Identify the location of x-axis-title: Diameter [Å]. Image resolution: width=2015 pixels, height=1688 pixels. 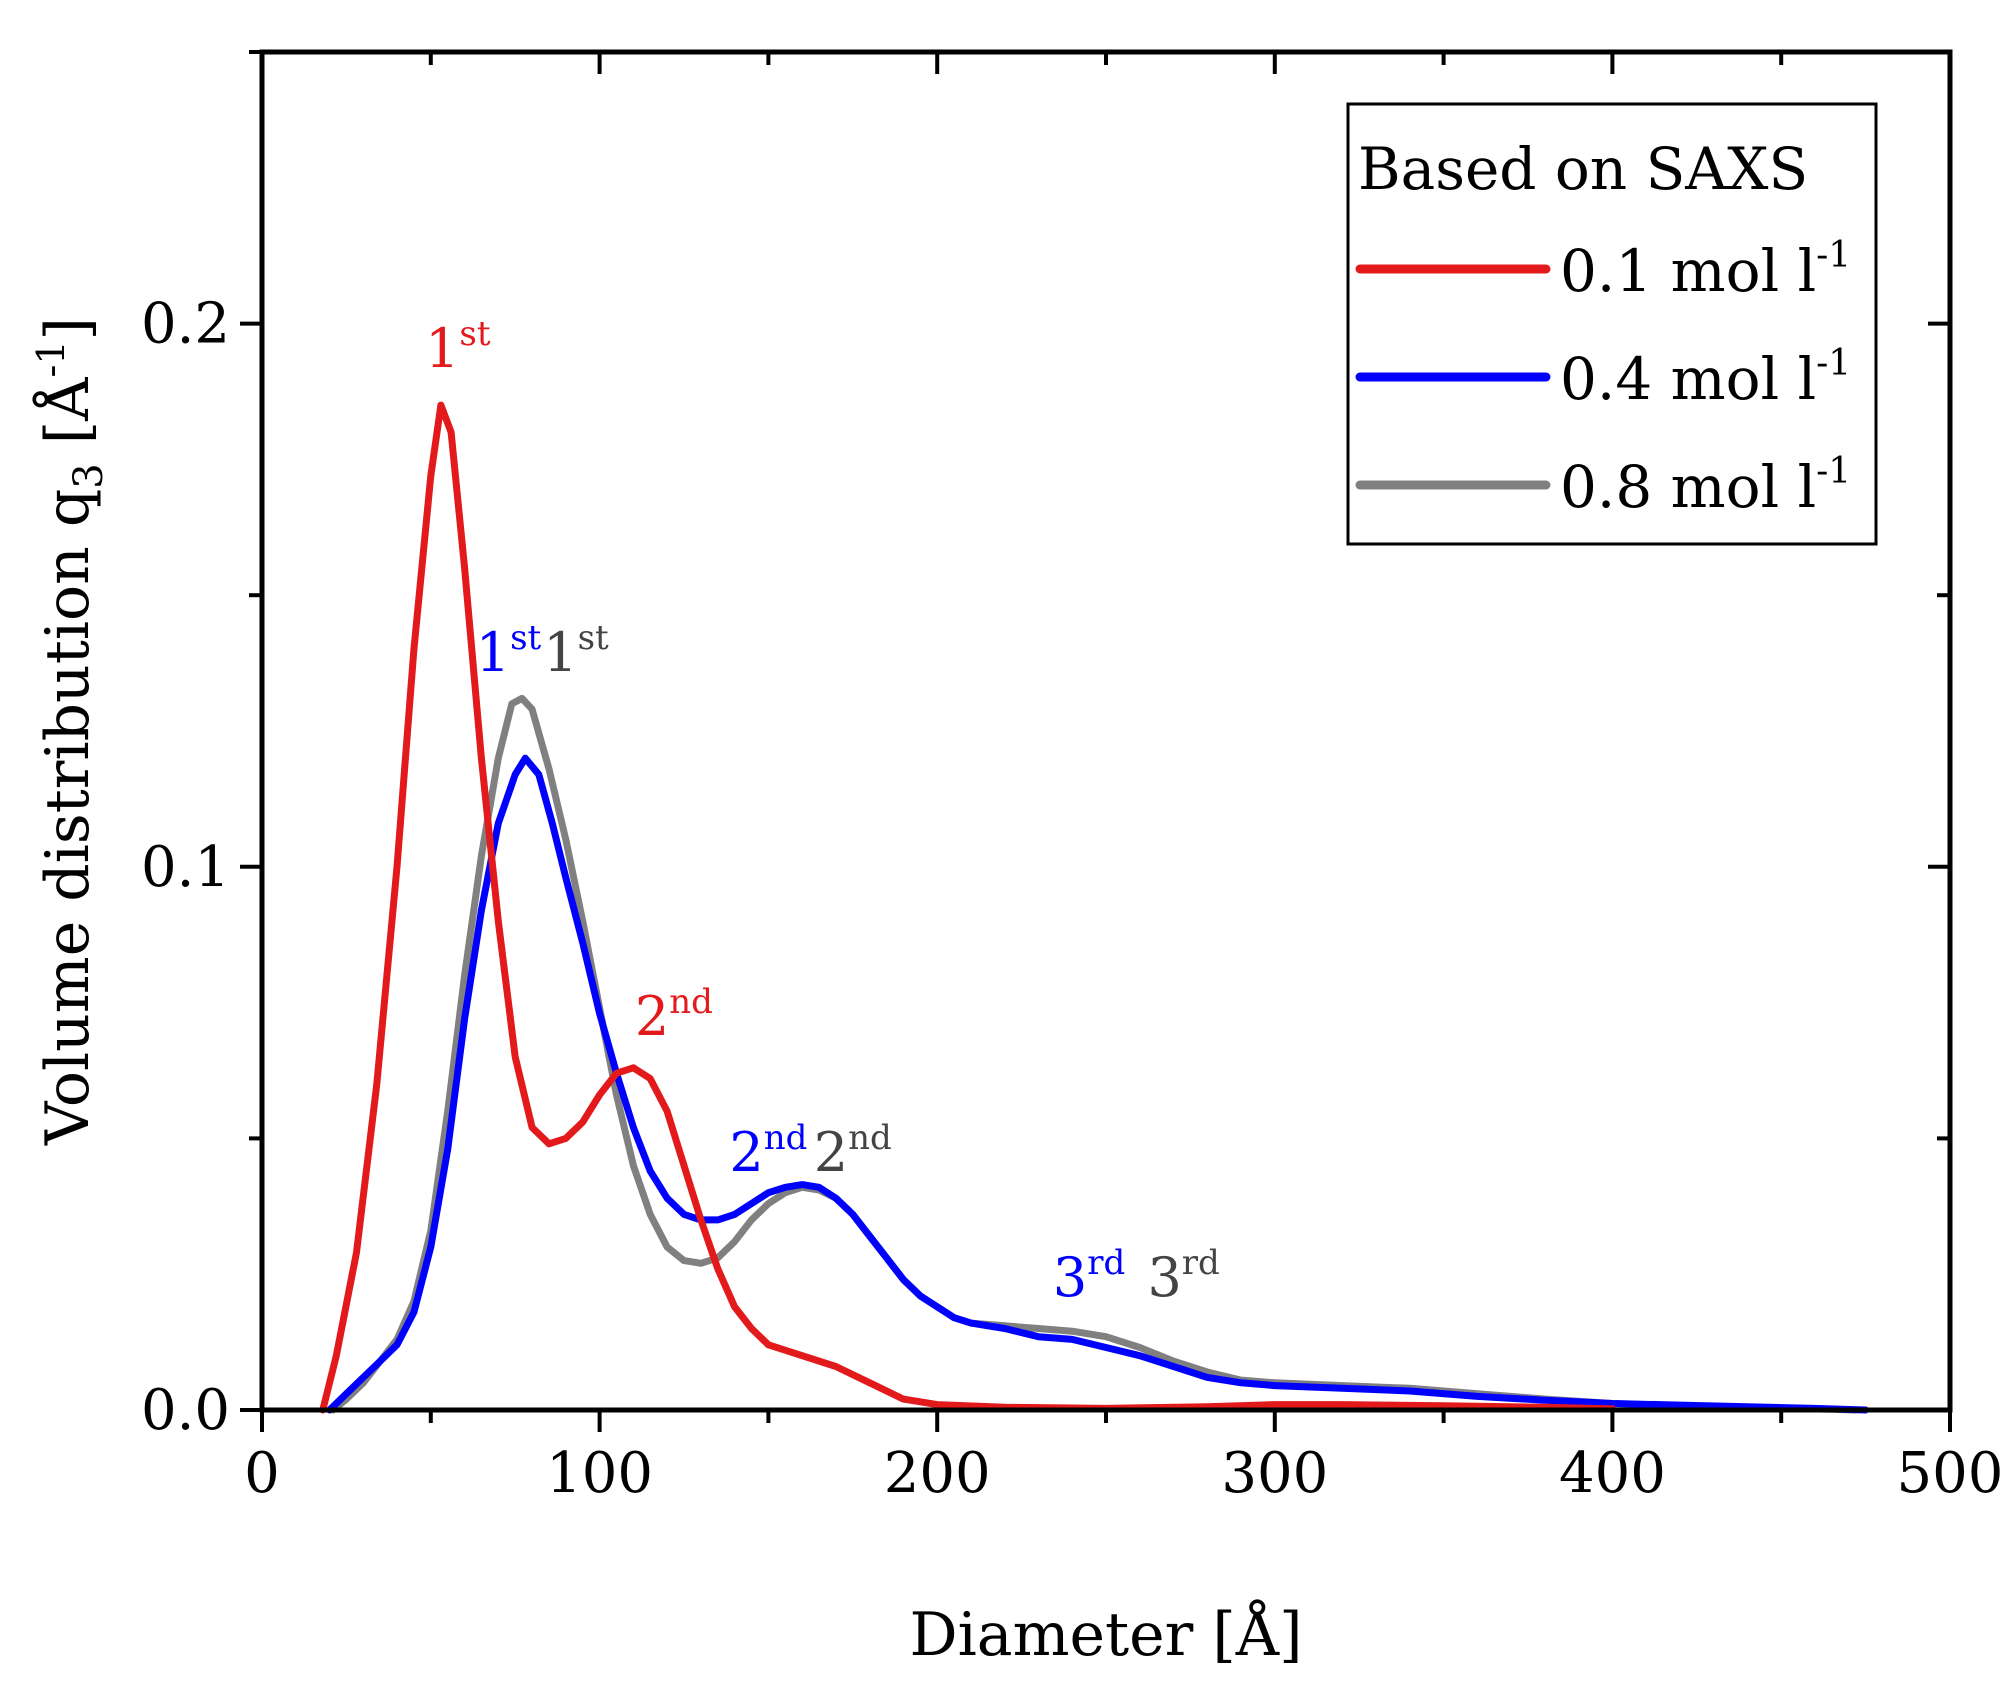
(1106, 1634).